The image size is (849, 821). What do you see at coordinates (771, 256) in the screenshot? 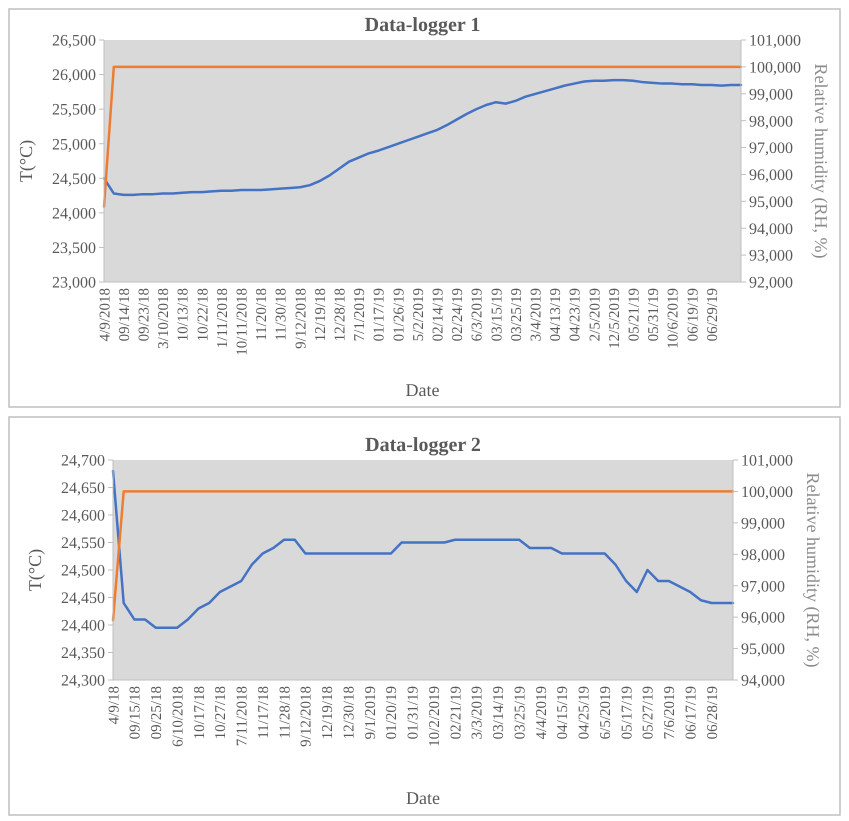
I see `y2-tick-label: 93,000` at bounding box center [771, 256].